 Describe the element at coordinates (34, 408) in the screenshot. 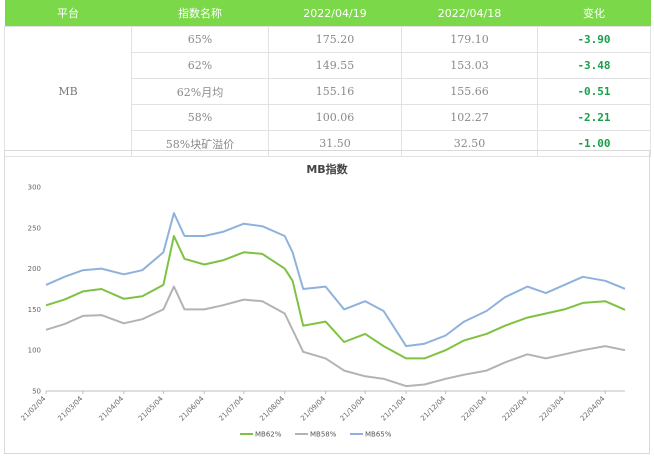

I see `x-tick-label: 21/02/04` at that location.